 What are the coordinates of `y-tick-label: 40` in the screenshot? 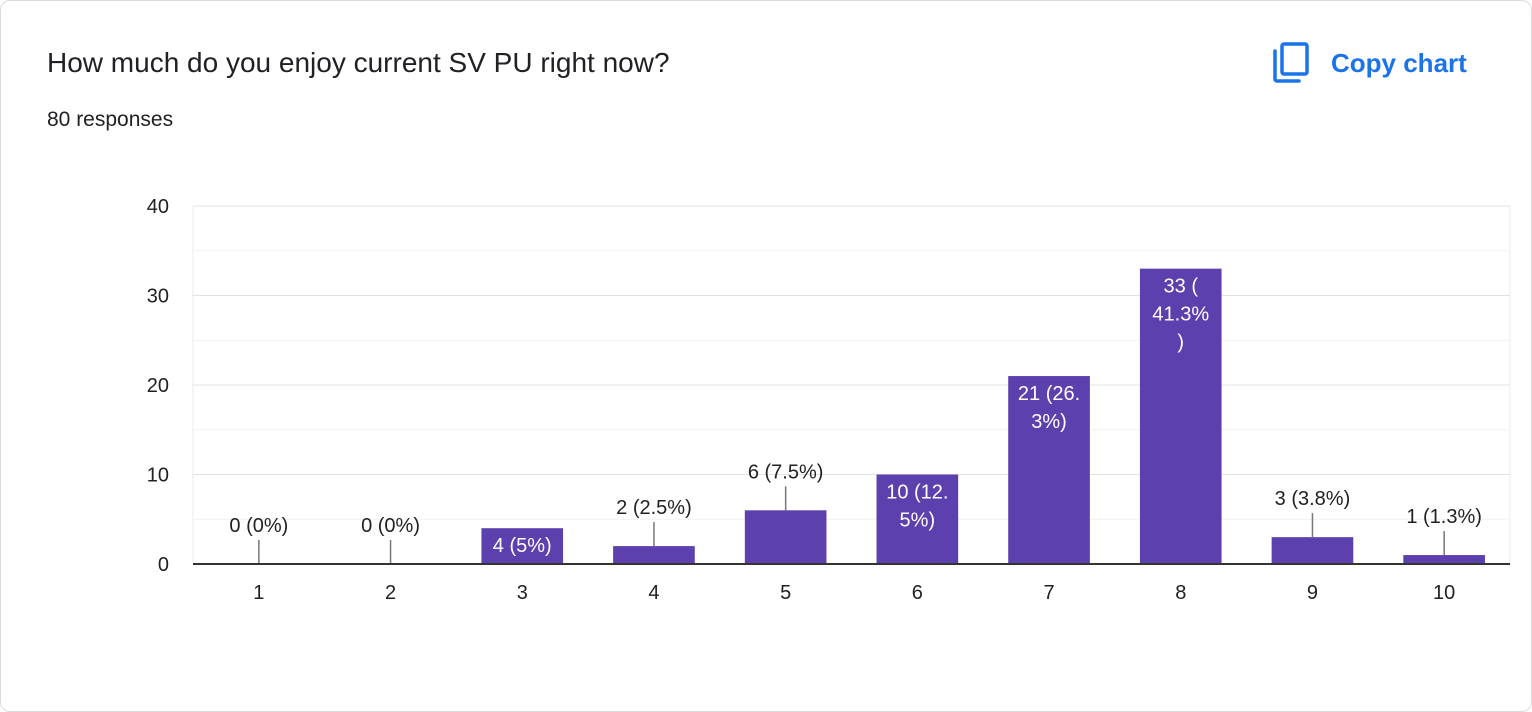 It's located at (158, 207).